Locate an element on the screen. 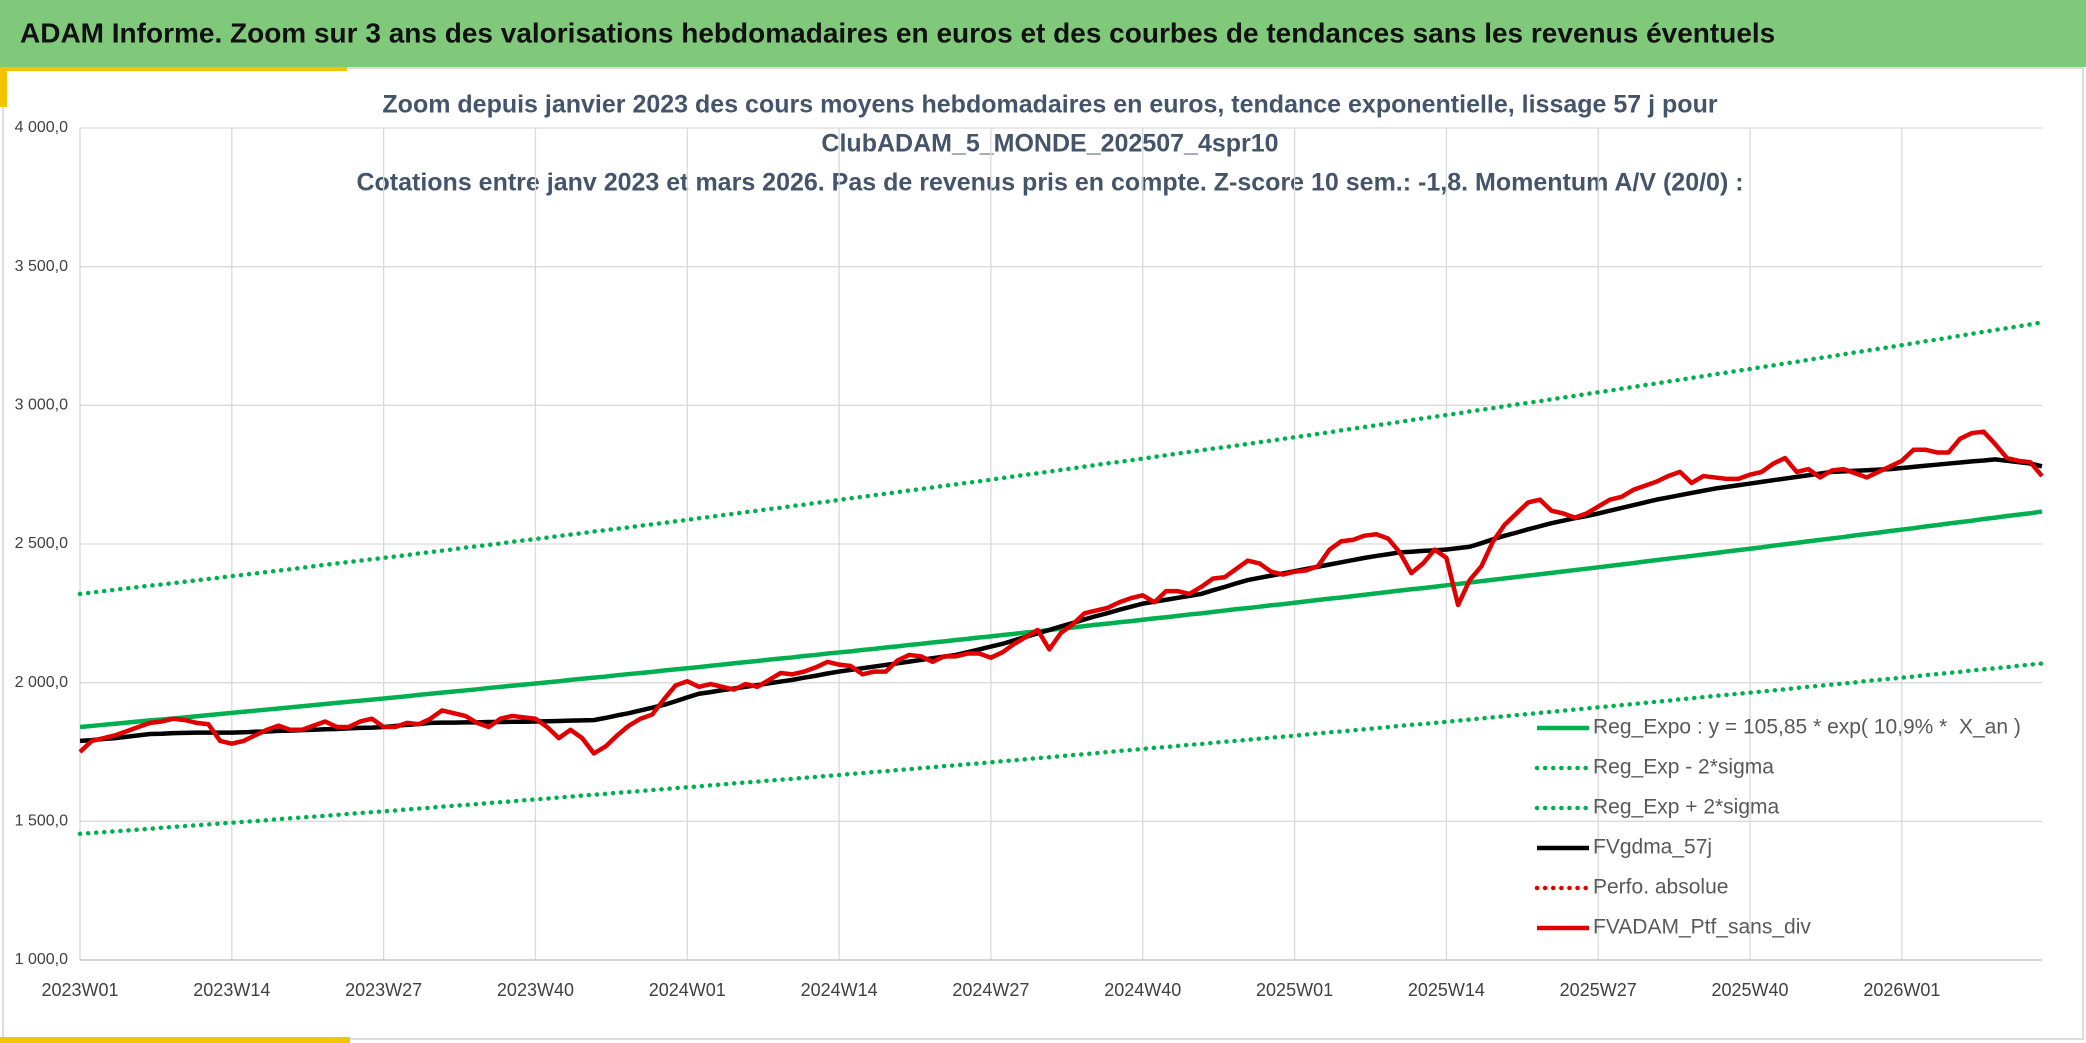 The width and height of the screenshot is (2086, 1043). x-tick-label: 2025W40 is located at coordinates (1750, 990).